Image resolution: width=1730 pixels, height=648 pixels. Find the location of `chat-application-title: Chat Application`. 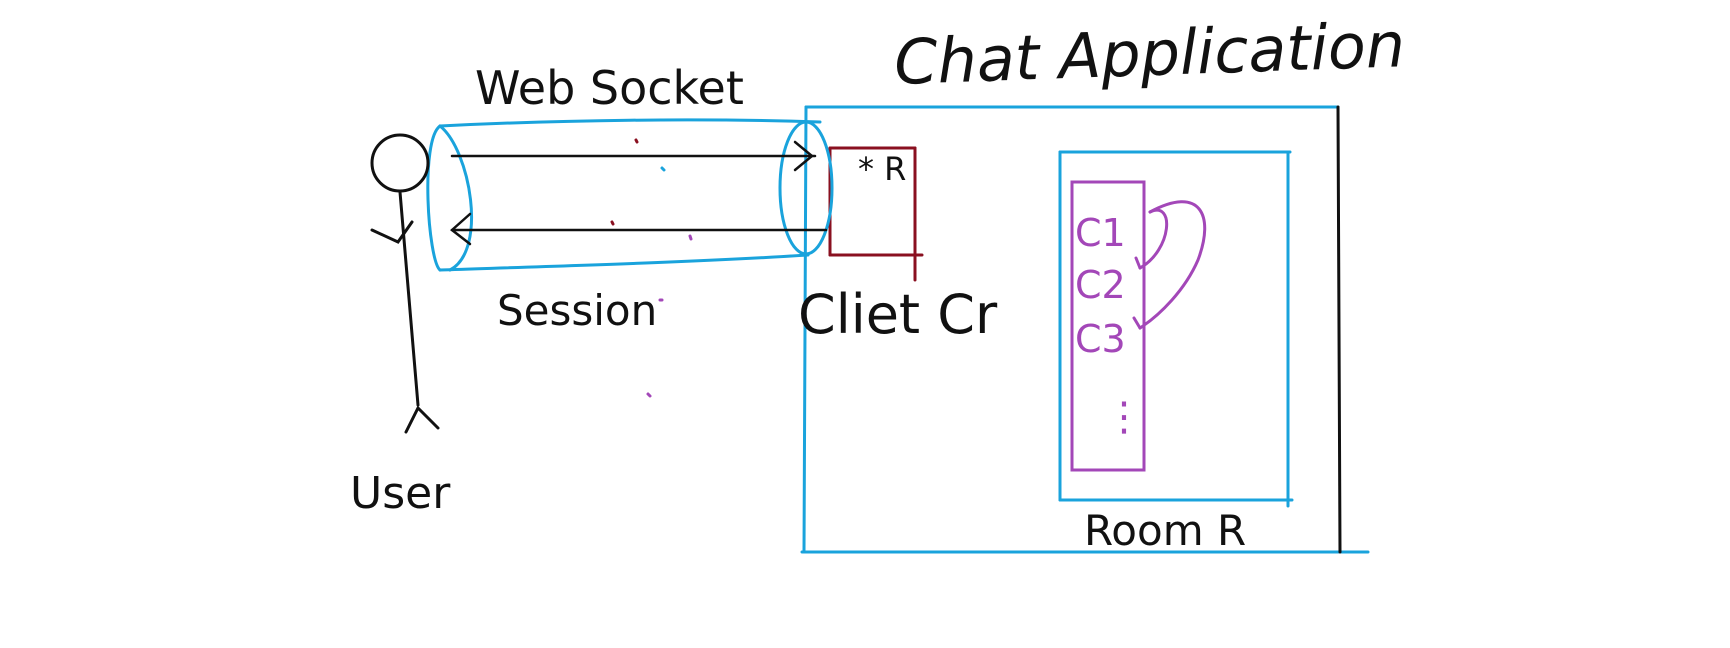

chat-application-title: Chat Application is located at coordinates (1149, 53).